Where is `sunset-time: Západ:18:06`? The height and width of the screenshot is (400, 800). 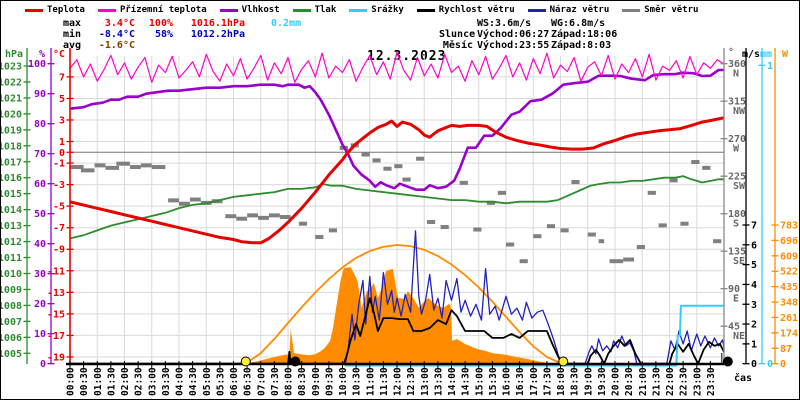 sunset-time: Západ:18:06 is located at coordinates (584, 34).